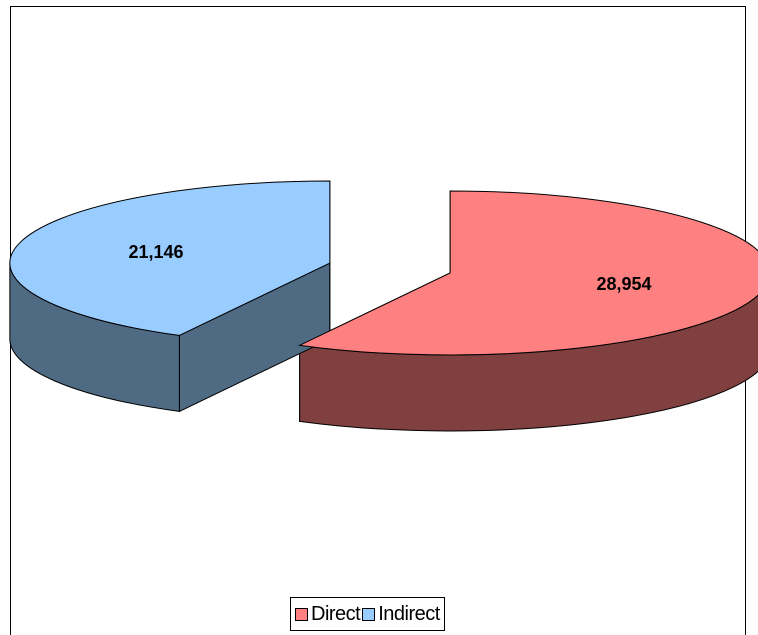  I want to click on legend-label-indirect: Indirect, so click(409, 613).